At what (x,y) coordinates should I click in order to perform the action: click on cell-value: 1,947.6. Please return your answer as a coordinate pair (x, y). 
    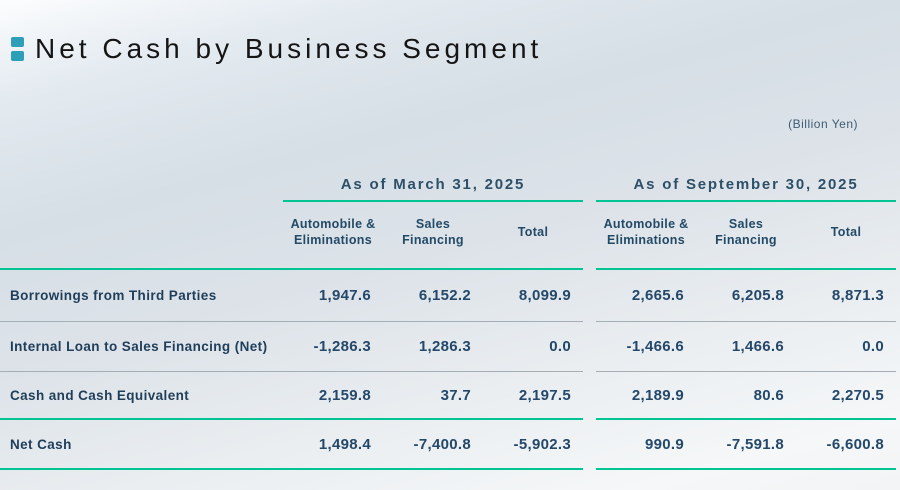
    Looking at the image, I should click on (333, 296).